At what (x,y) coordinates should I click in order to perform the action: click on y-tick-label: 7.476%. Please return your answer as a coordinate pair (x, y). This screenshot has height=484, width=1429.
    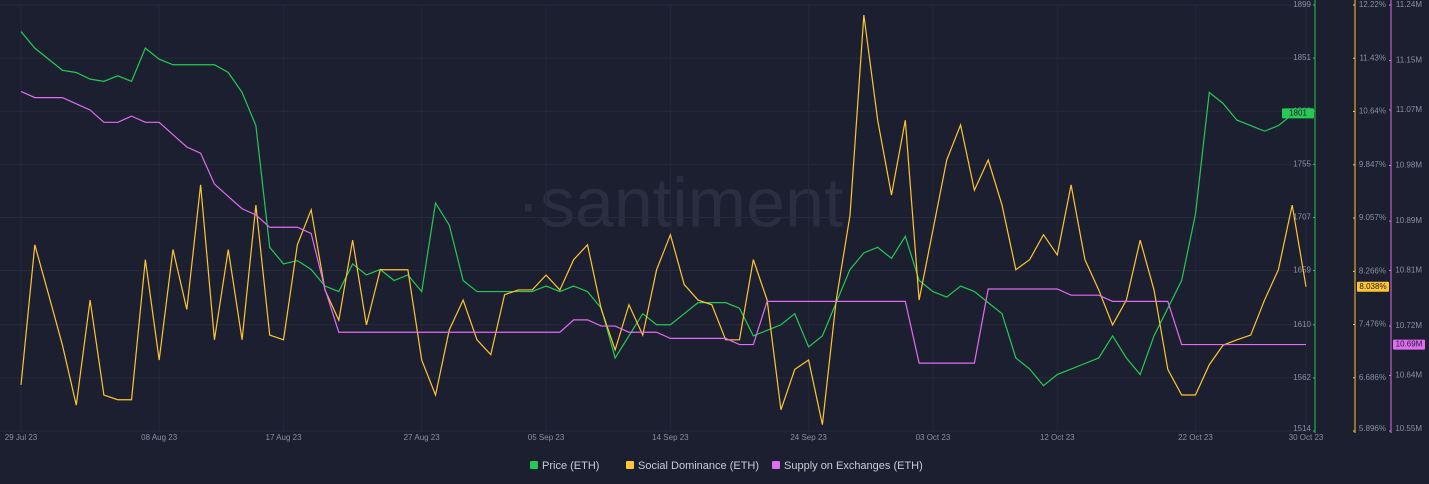
    Looking at the image, I should click on (1372, 324).